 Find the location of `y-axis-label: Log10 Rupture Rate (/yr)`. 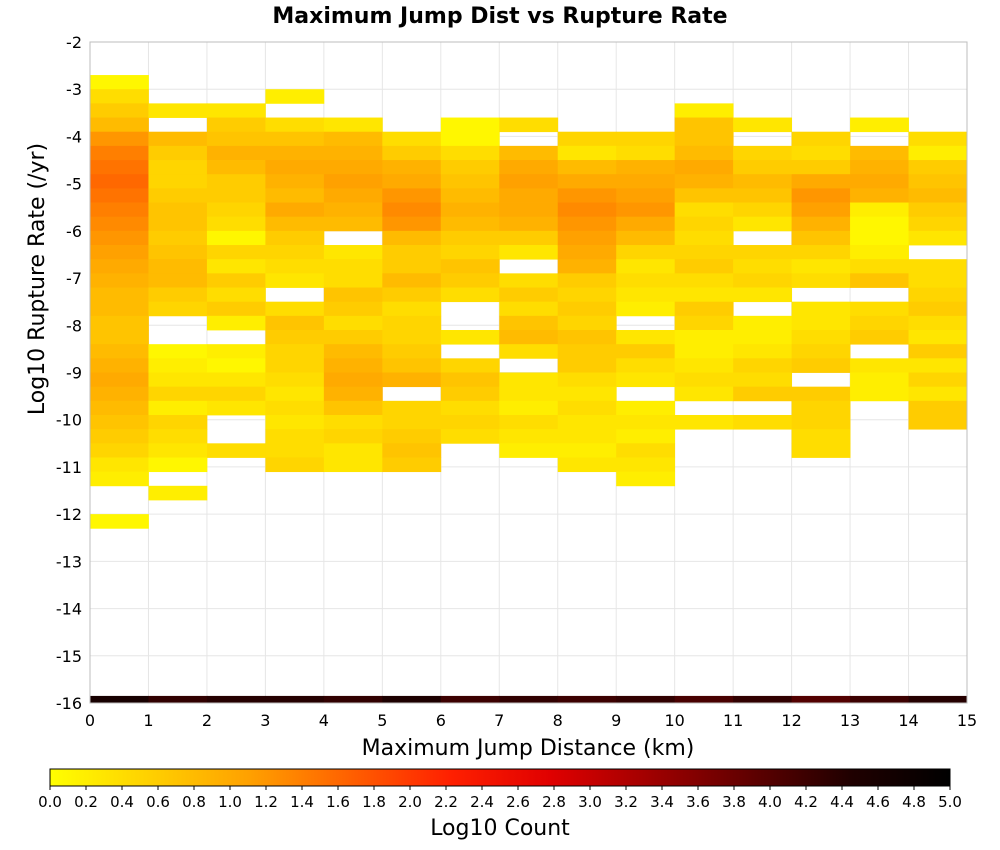

y-axis-label: Log10 Rupture Rate (/yr) is located at coordinates (37, 279).